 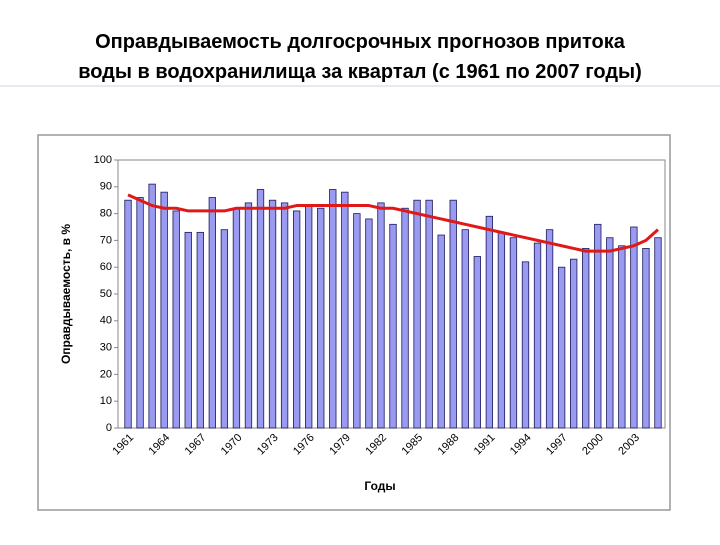 What do you see at coordinates (106, 267) in the screenshot?
I see `y-tick-label: 60` at bounding box center [106, 267].